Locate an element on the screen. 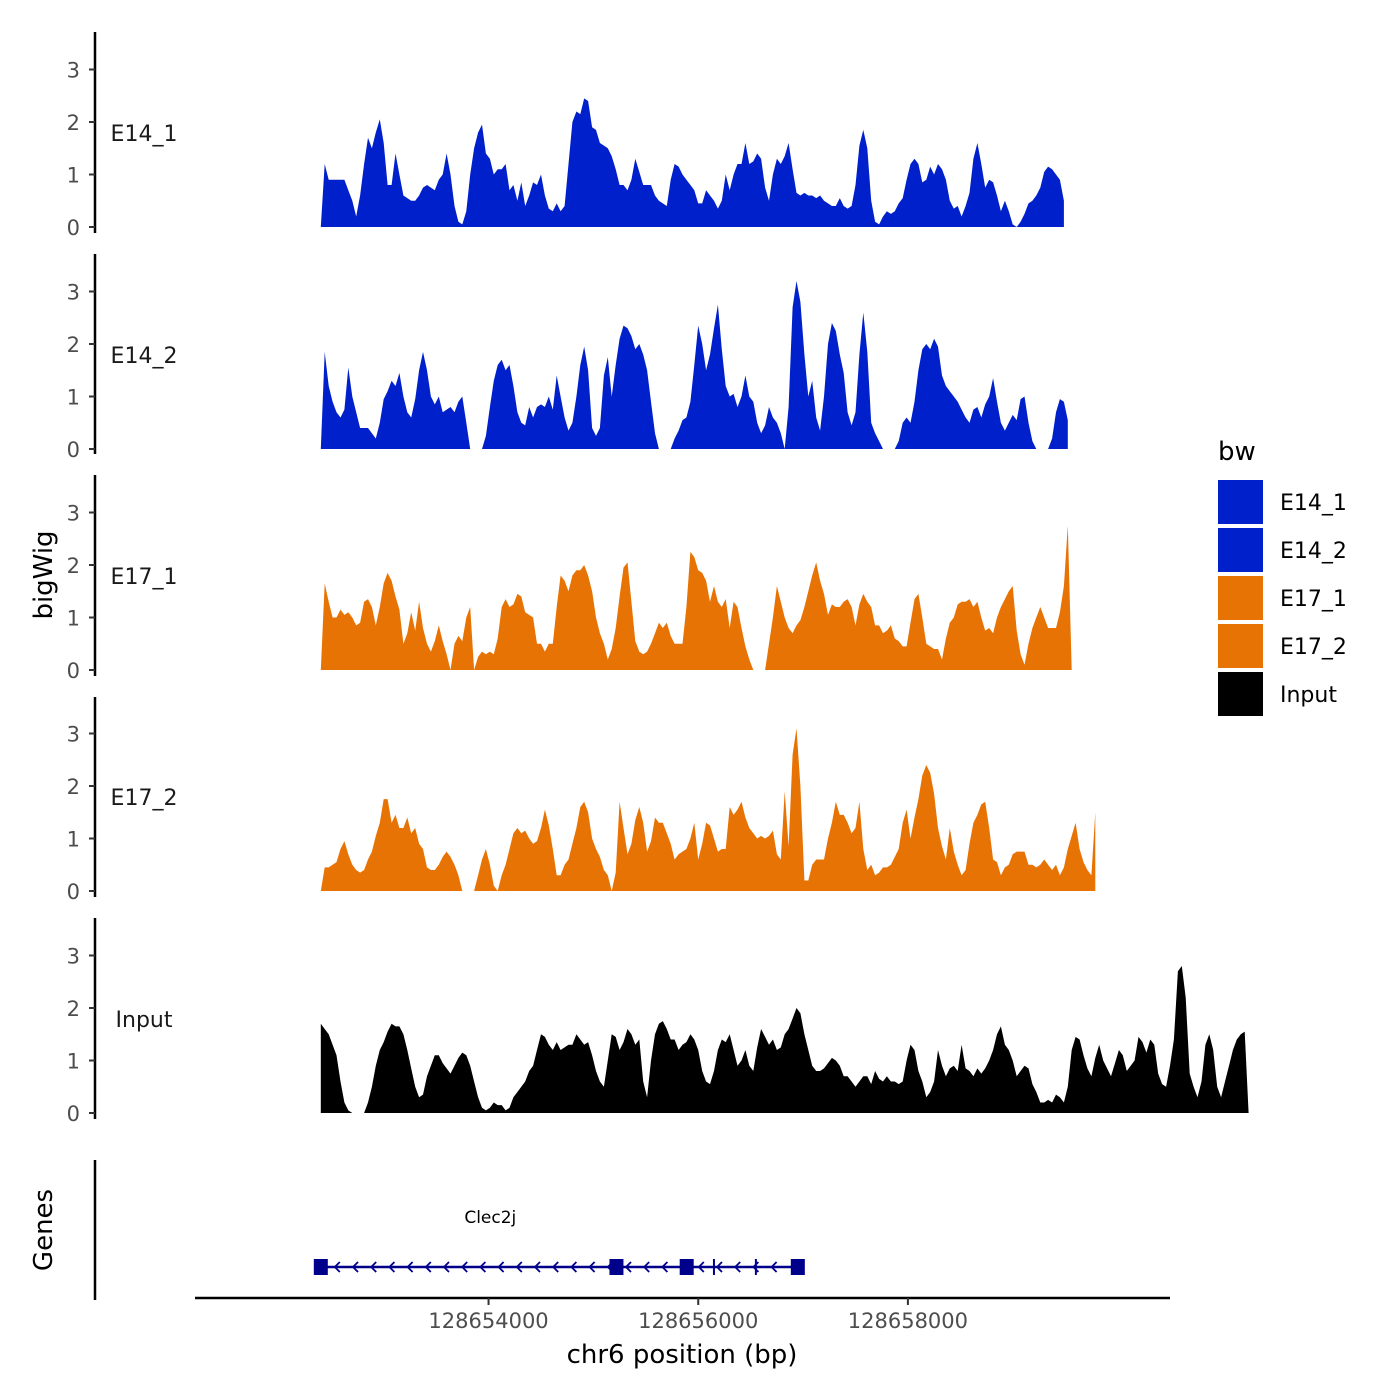  track-e17-1: 0 1 2 3 E17_1 is located at coordinates (569, 579).